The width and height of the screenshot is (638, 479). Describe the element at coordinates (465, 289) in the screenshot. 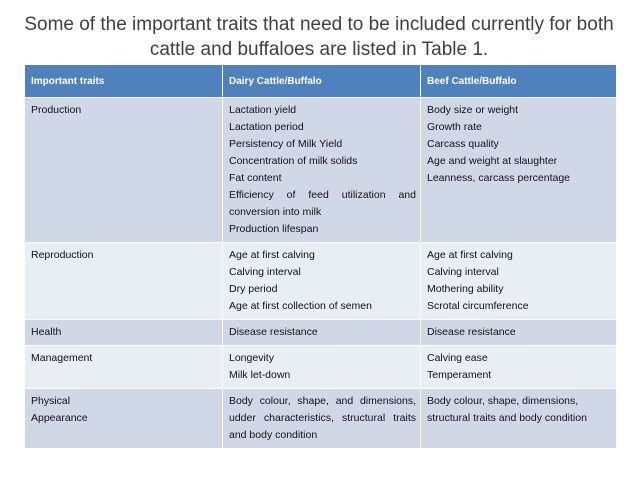

I see `trait-item: Mothering ability` at that location.